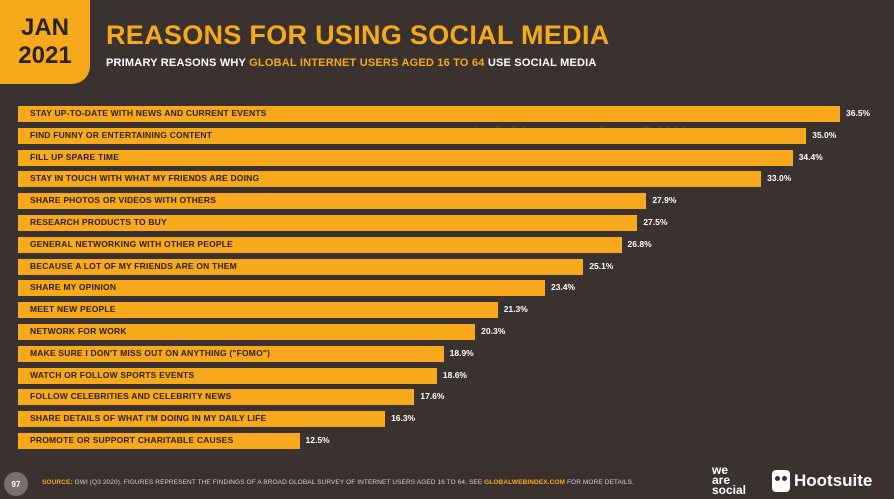  Describe the element at coordinates (737, 480) in the screenshot. I see `we-are-social-logo: we are social` at that location.